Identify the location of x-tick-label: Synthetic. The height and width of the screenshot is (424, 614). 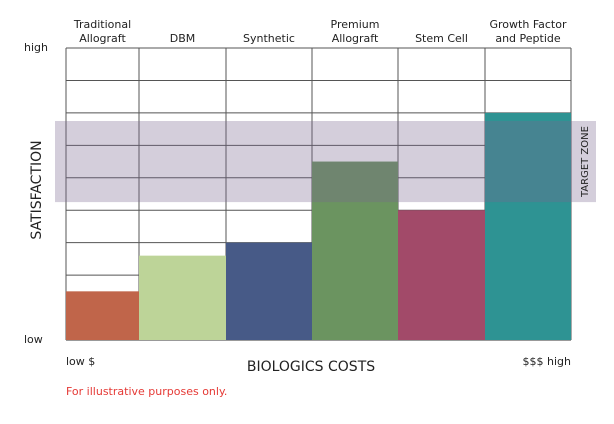
(269, 38).